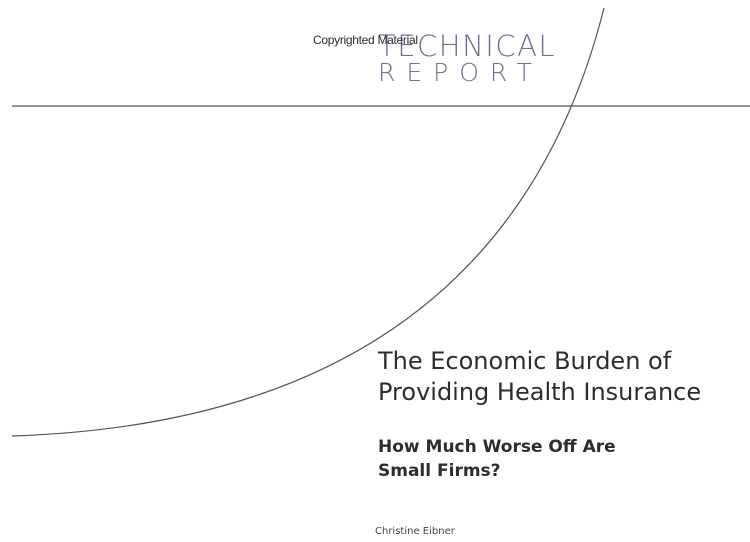  What do you see at coordinates (525, 361) in the screenshot?
I see `title-line-1: The Economic Burden of` at bounding box center [525, 361].